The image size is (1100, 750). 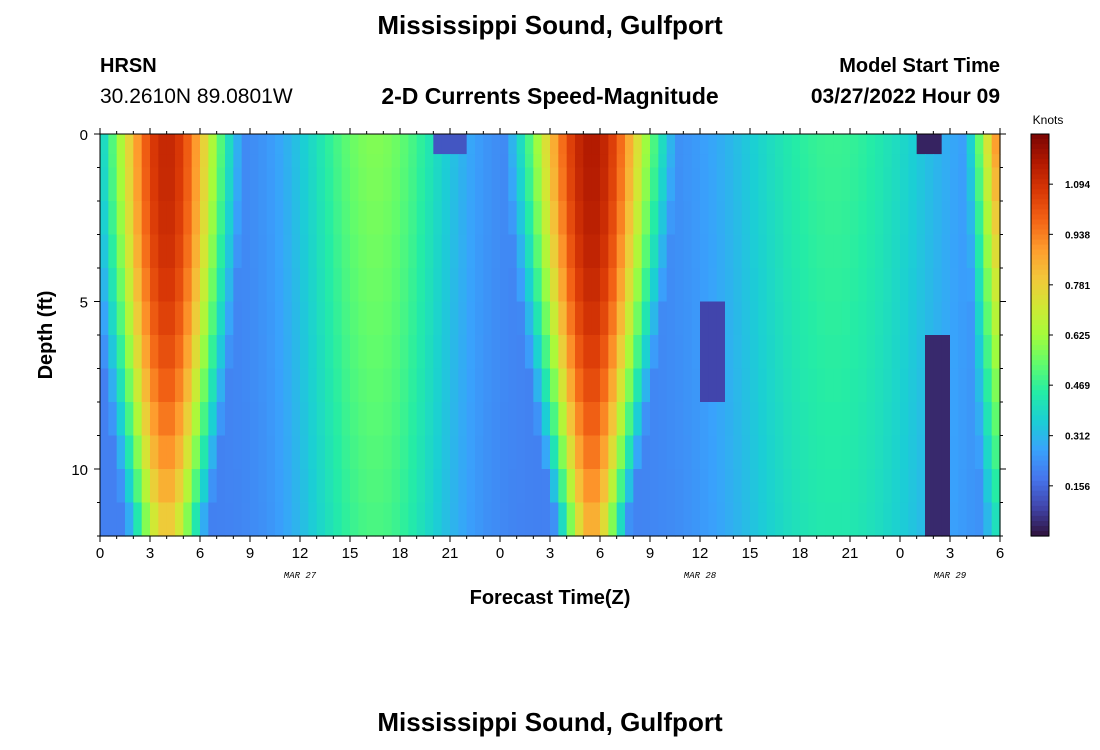 What do you see at coordinates (1077, 185) in the screenshot?
I see `colorbar-tick-label: 1.094` at bounding box center [1077, 185].